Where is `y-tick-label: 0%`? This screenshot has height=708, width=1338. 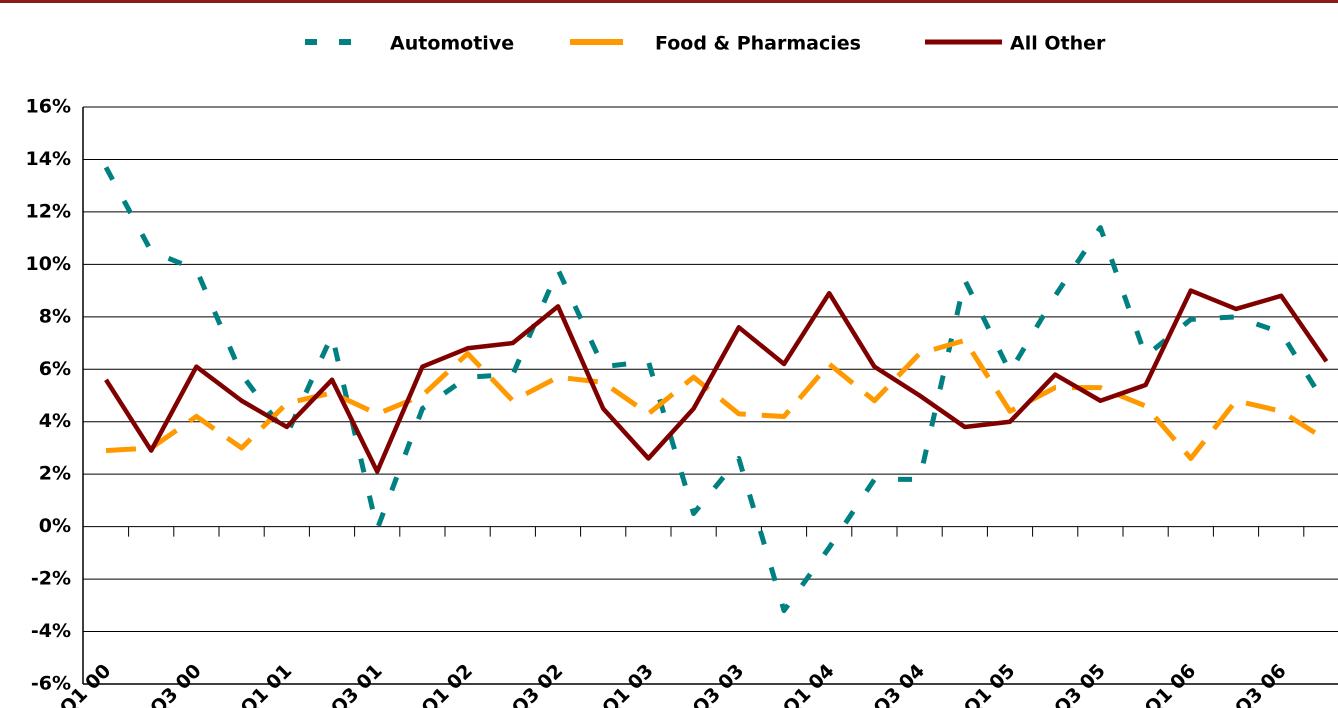
y-tick-label: 0% is located at coordinates (55, 526).